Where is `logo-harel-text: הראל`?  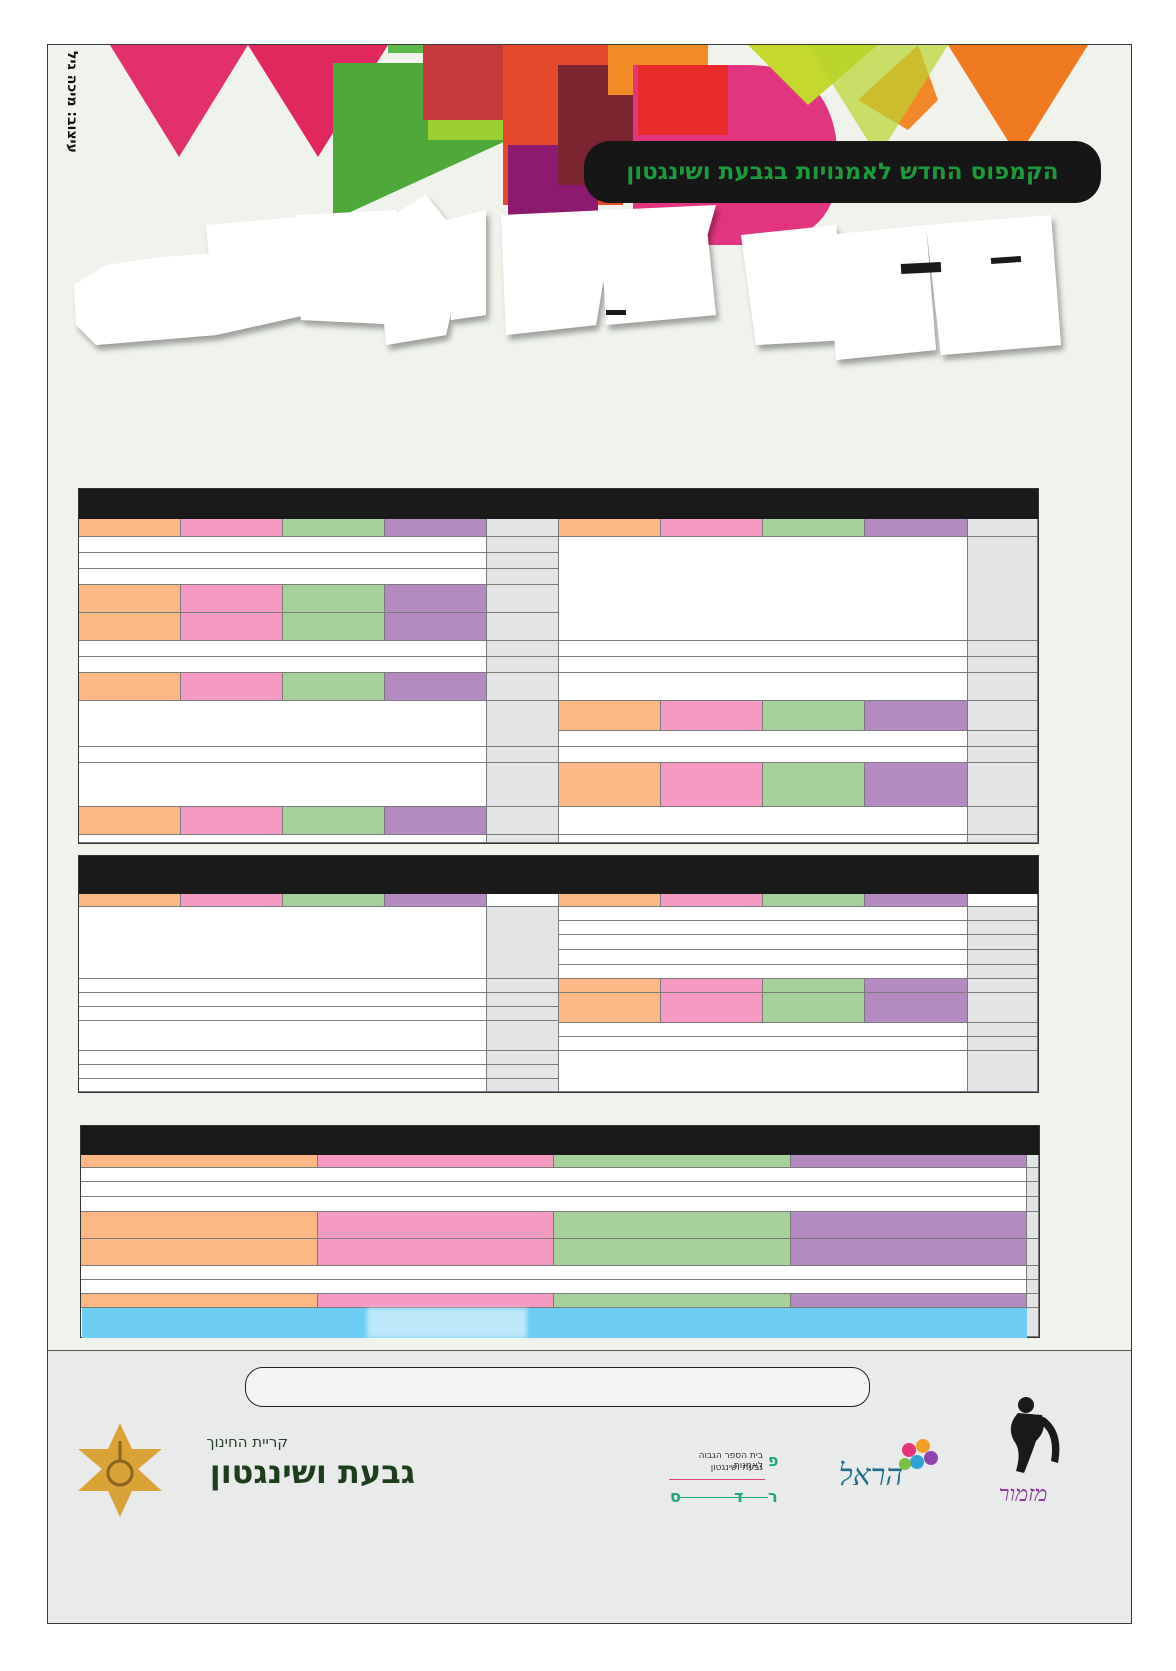
logo-harel-text: הראל is located at coordinates (870, 1475).